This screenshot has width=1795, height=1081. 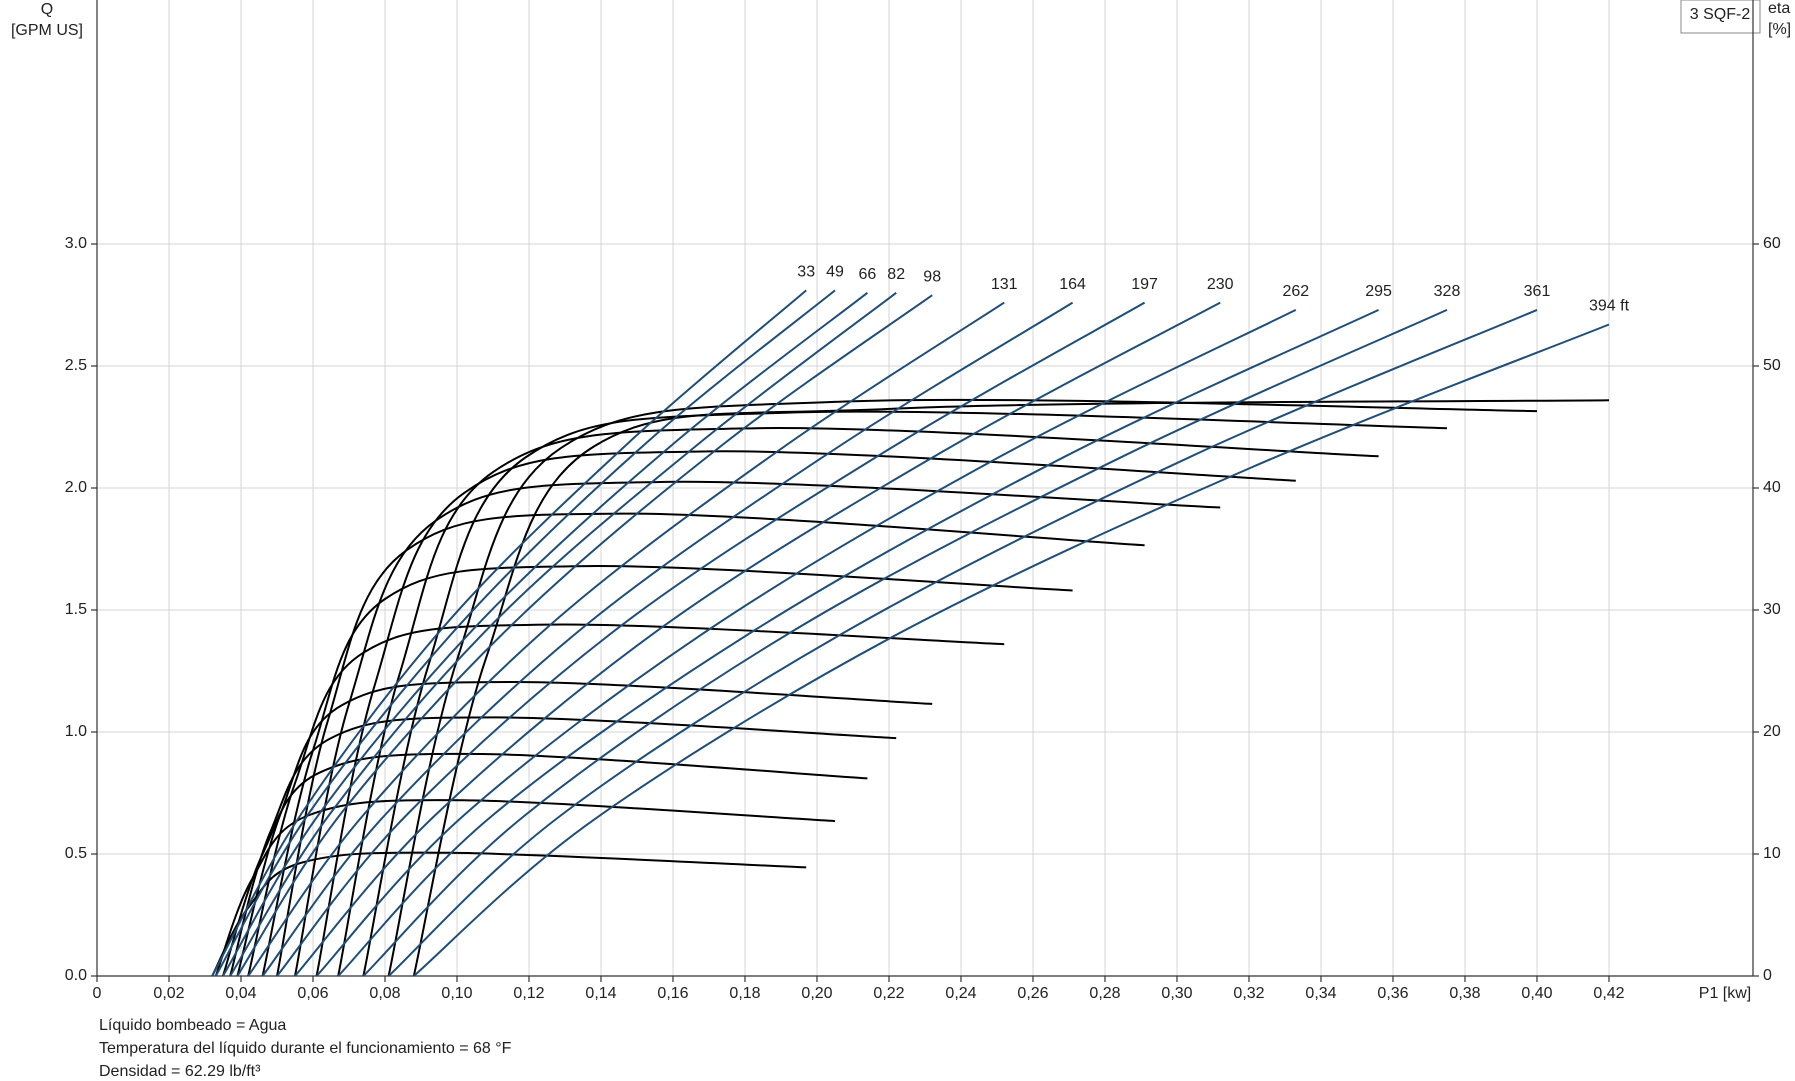 What do you see at coordinates (192, 1025) in the screenshot?
I see `note: Líquido bombeado = Agua` at bounding box center [192, 1025].